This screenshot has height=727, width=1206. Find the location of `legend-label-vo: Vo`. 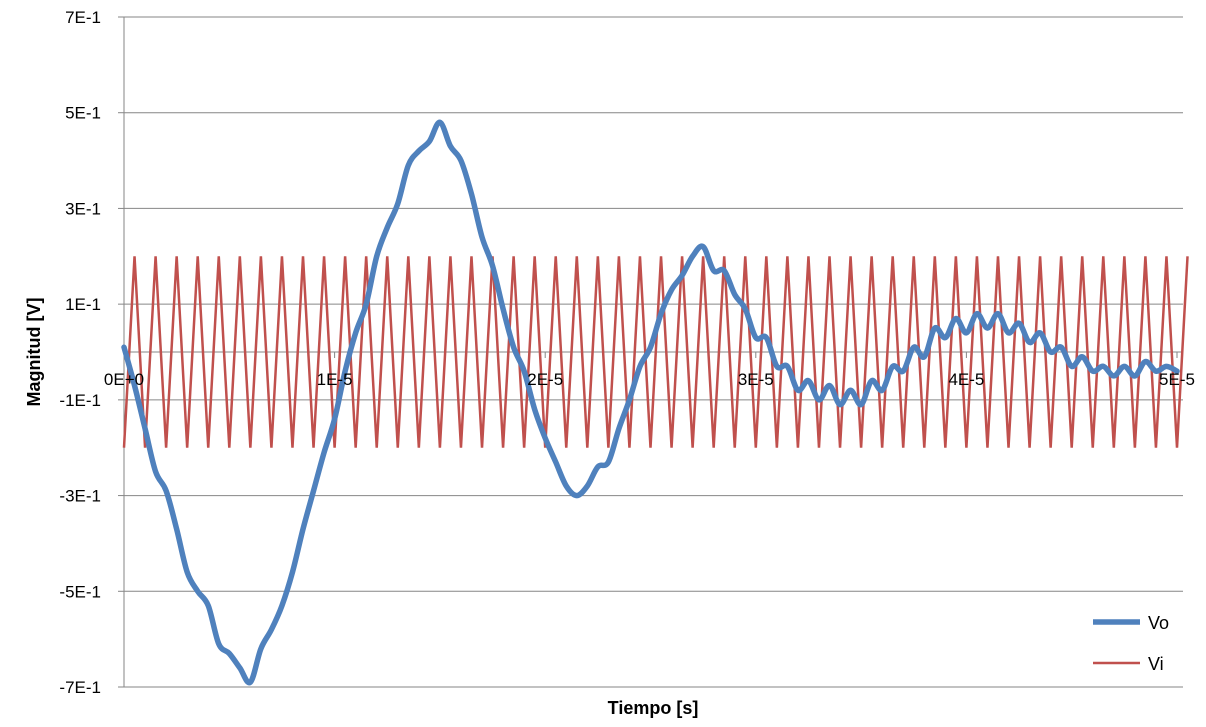

legend-label-vo: Vo is located at coordinates (1158, 623).